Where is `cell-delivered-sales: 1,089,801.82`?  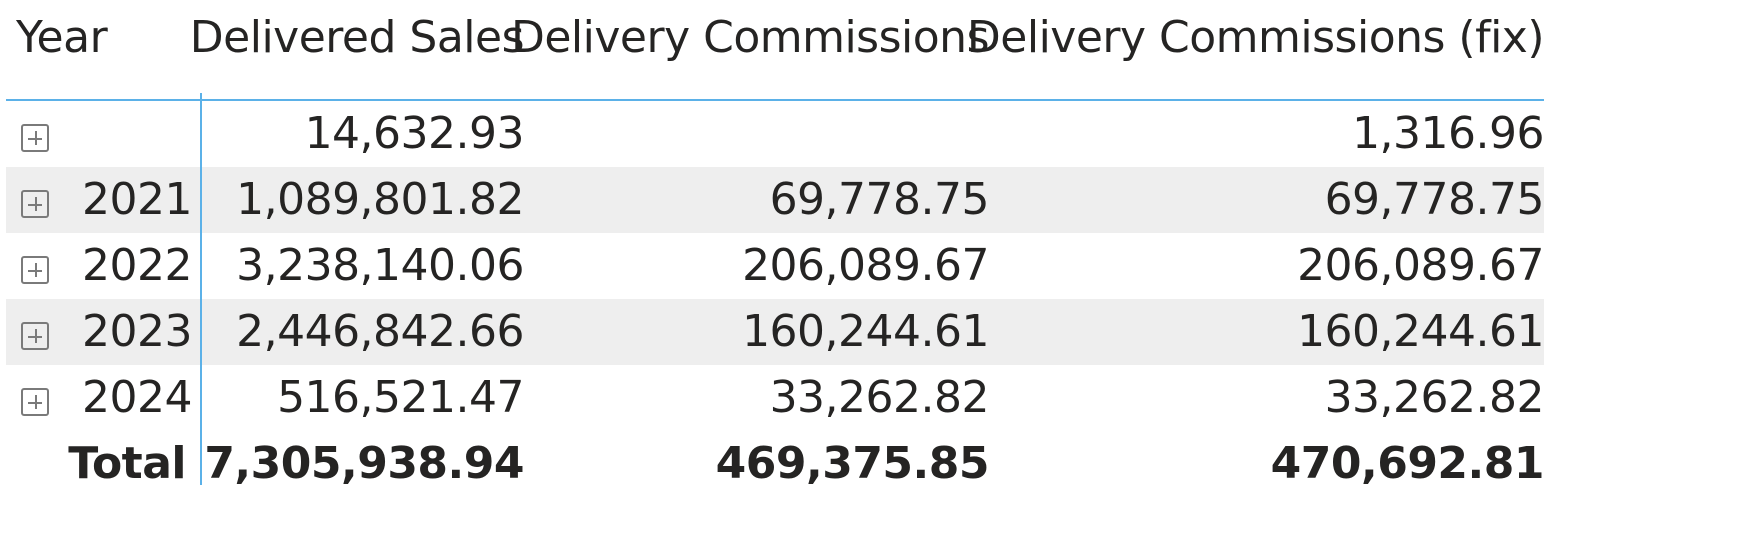
cell-delivered-sales: 1,089,801.82 is located at coordinates (380, 199).